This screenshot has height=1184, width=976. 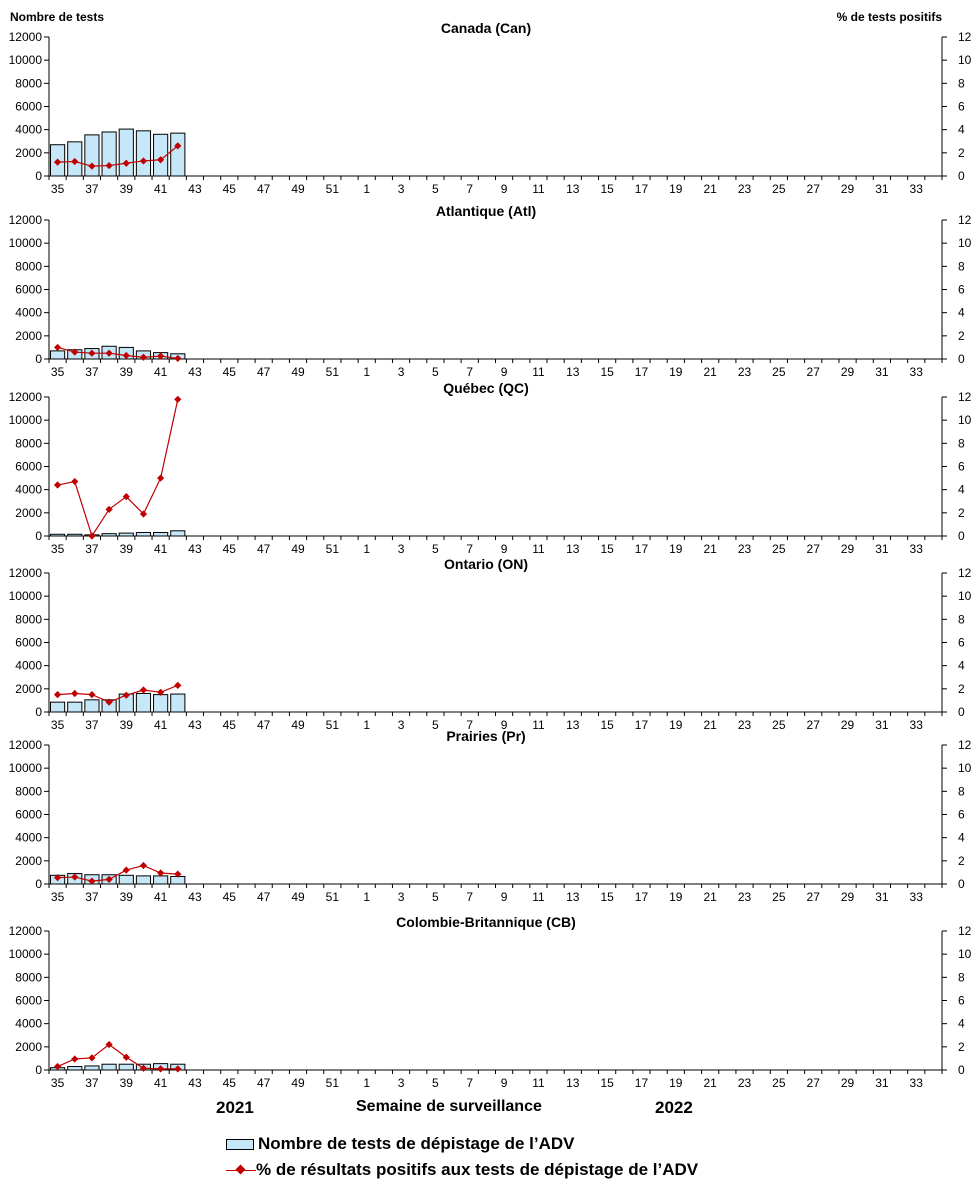 What do you see at coordinates (486, 922) in the screenshot?
I see `chart-title: Colombie-Britannique (CB)` at bounding box center [486, 922].